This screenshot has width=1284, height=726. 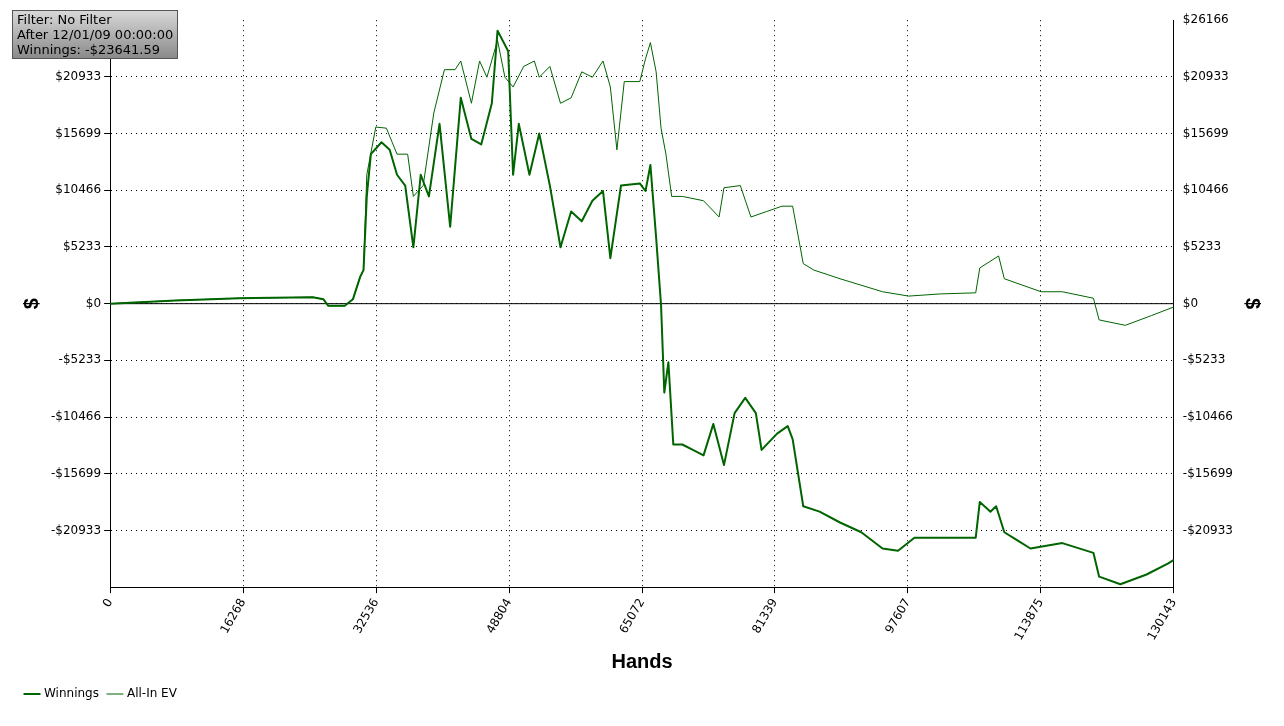 What do you see at coordinates (76, 416) in the screenshot?
I see `y-tick-label: -$10466` at bounding box center [76, 416].